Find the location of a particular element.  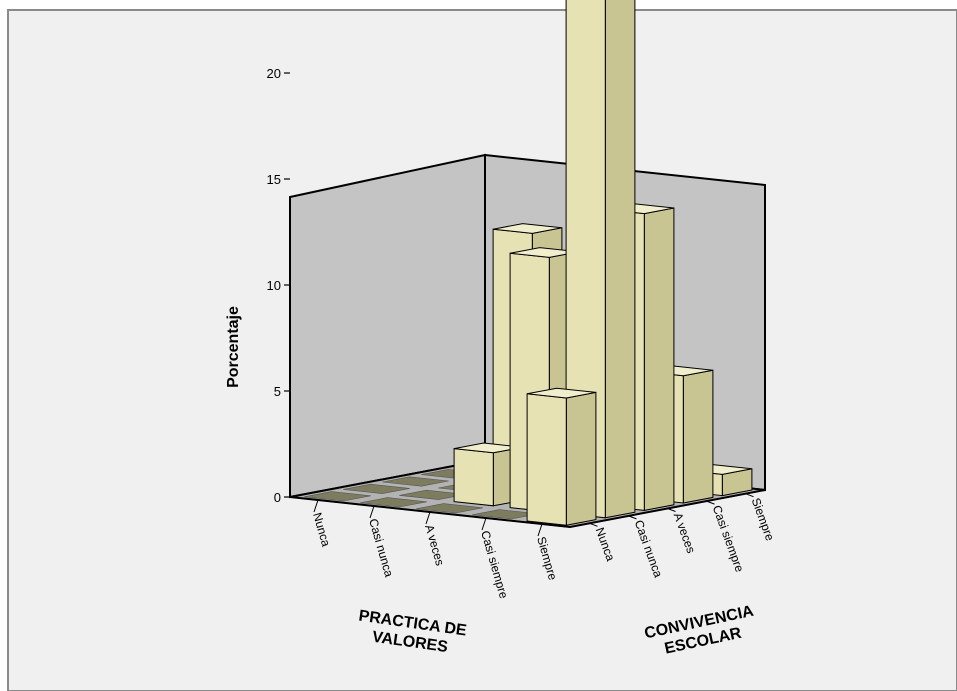

y-ticks: 0510152025 is located at coordinates (278, 285).